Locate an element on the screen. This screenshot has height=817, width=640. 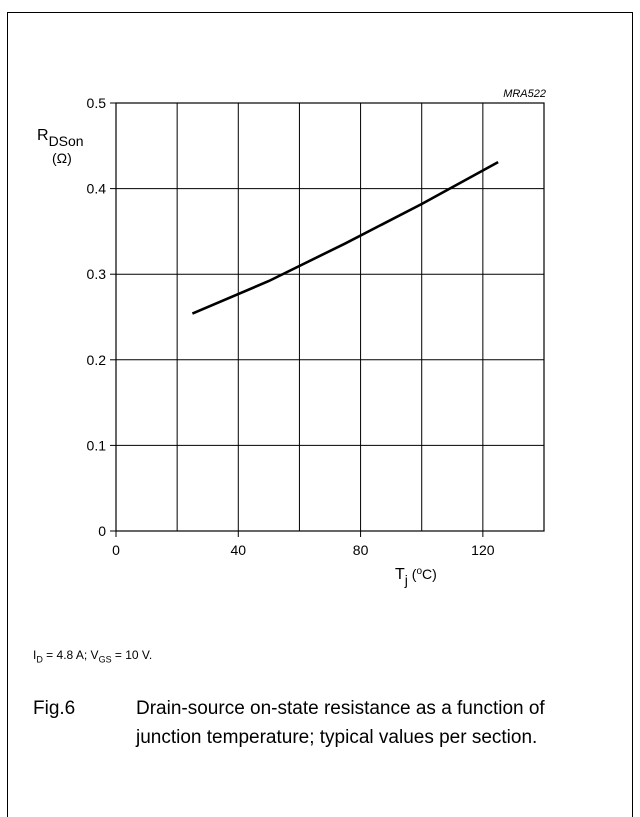
cond-v-sub: GS is located at coordinates (105, 659).